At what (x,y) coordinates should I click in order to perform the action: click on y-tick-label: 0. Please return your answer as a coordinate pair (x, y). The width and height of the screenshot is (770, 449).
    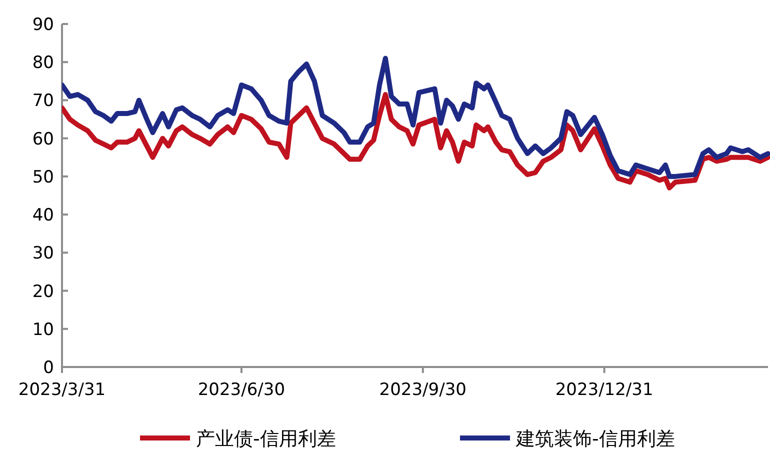
    Looking at the image, I should click on (48, 368).